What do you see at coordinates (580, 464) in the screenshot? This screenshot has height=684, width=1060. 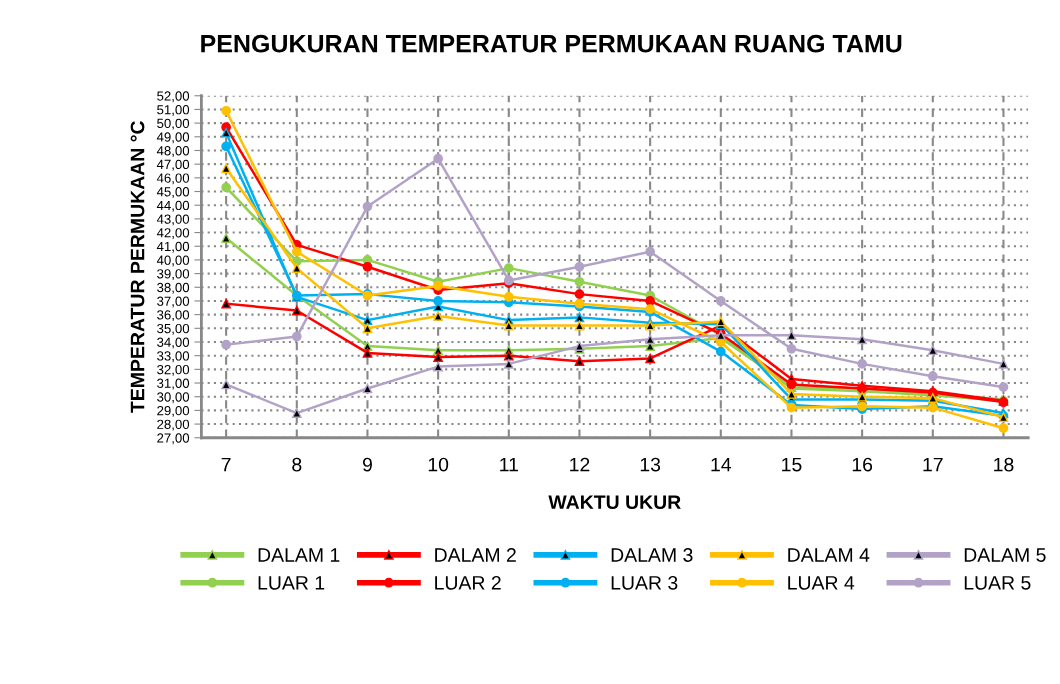 I see `x-tick-label: 12` at bounding box center [580, 464].